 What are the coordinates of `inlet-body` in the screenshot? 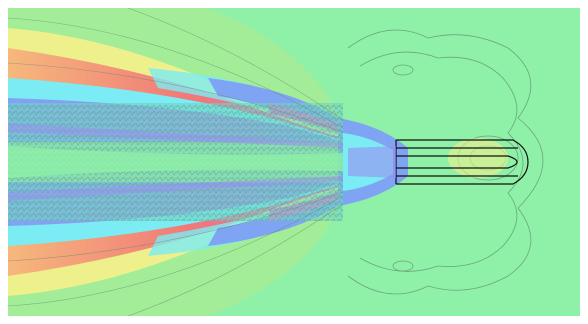 It's located at (462, 162).